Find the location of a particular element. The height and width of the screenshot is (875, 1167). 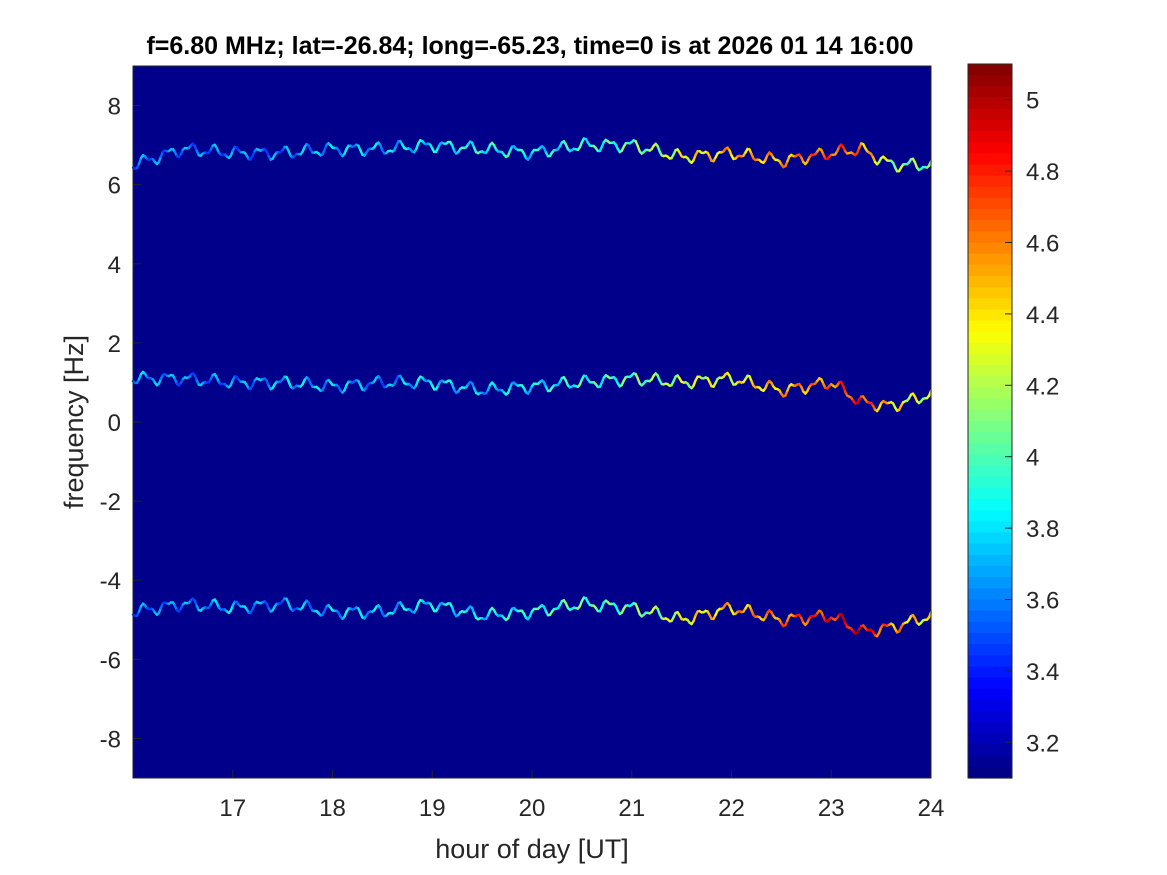

y-tick-label: -6 is located at coordinates (110, 660).